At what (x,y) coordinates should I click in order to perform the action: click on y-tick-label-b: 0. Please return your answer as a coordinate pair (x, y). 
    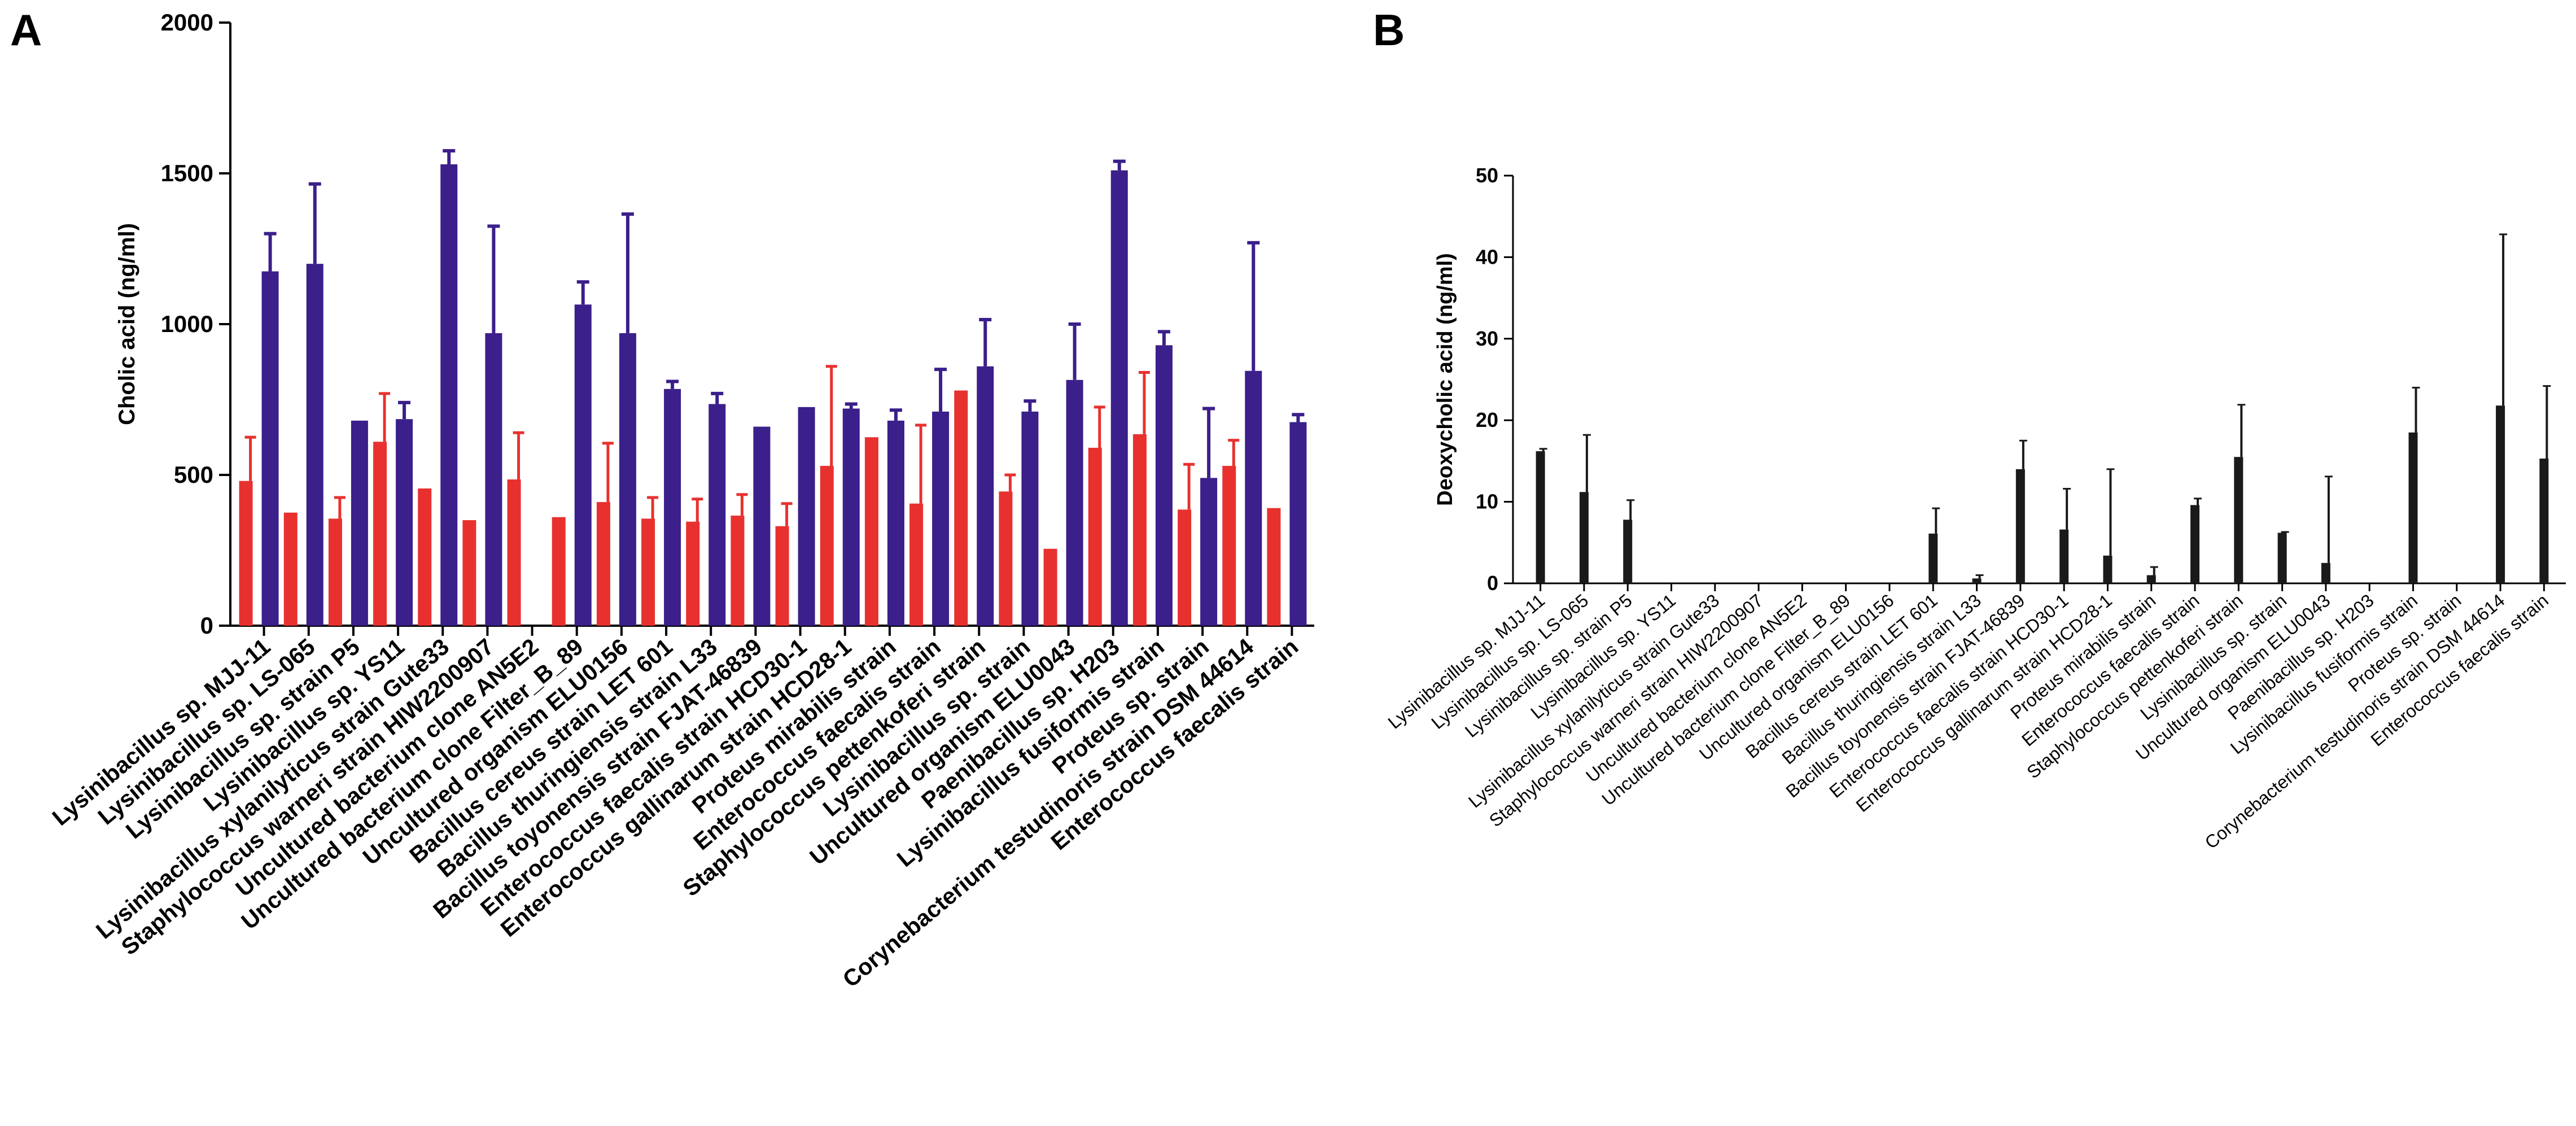
    Looking at the image, I should click on (1493, 583).